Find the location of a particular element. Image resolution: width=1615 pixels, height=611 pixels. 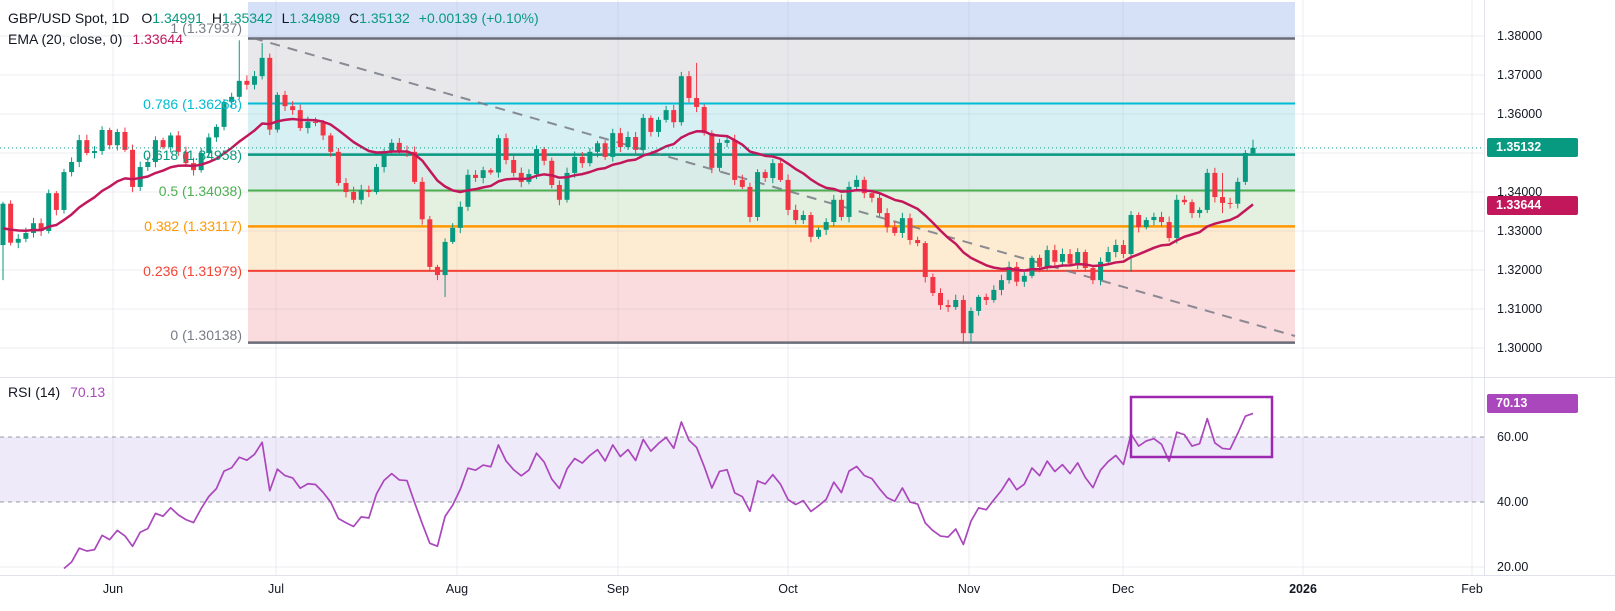

fib-label-4: 0.382 (1.33117) is located at coordinates (193, 226).